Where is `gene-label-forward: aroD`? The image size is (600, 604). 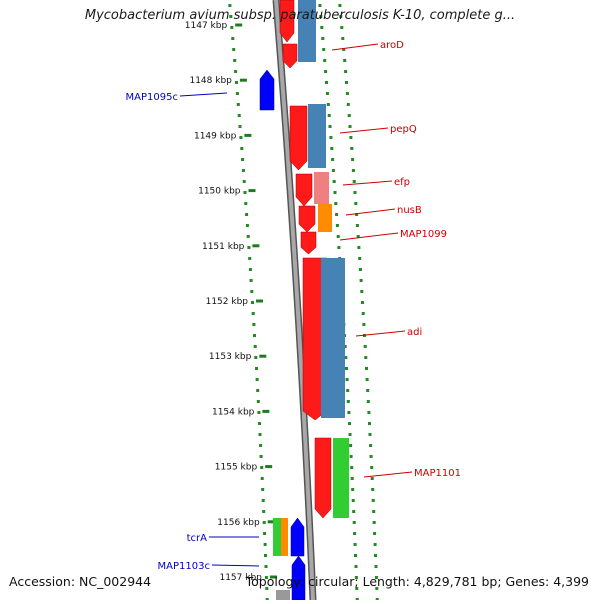 gene-label-forward: aroD is located at coordinates (392, 45).